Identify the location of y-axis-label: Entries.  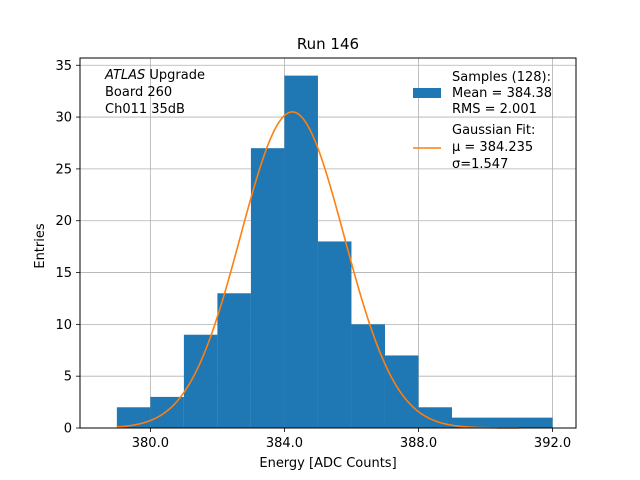
(40, 246).